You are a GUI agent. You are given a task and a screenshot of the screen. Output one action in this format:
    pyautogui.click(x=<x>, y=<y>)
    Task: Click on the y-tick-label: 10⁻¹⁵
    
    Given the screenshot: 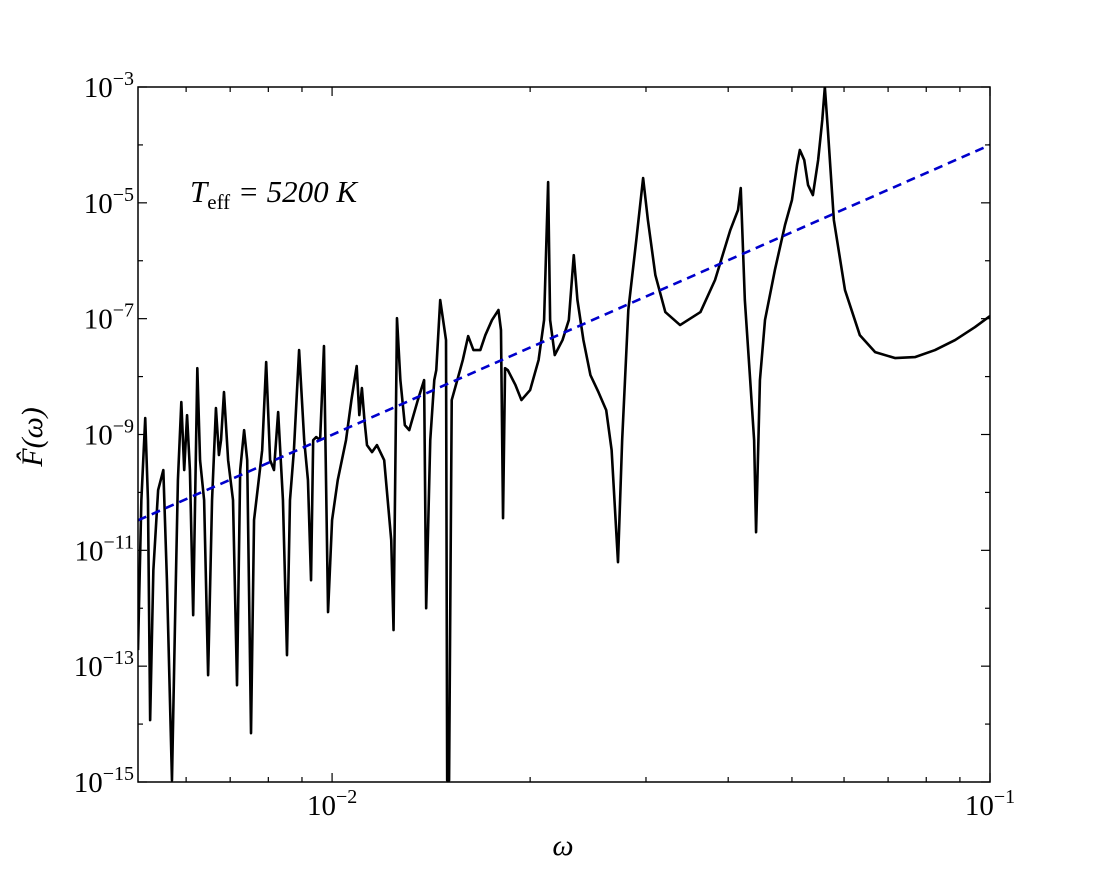 What is the action you would take?
    pyautogui.click(x=104, y=781)
    